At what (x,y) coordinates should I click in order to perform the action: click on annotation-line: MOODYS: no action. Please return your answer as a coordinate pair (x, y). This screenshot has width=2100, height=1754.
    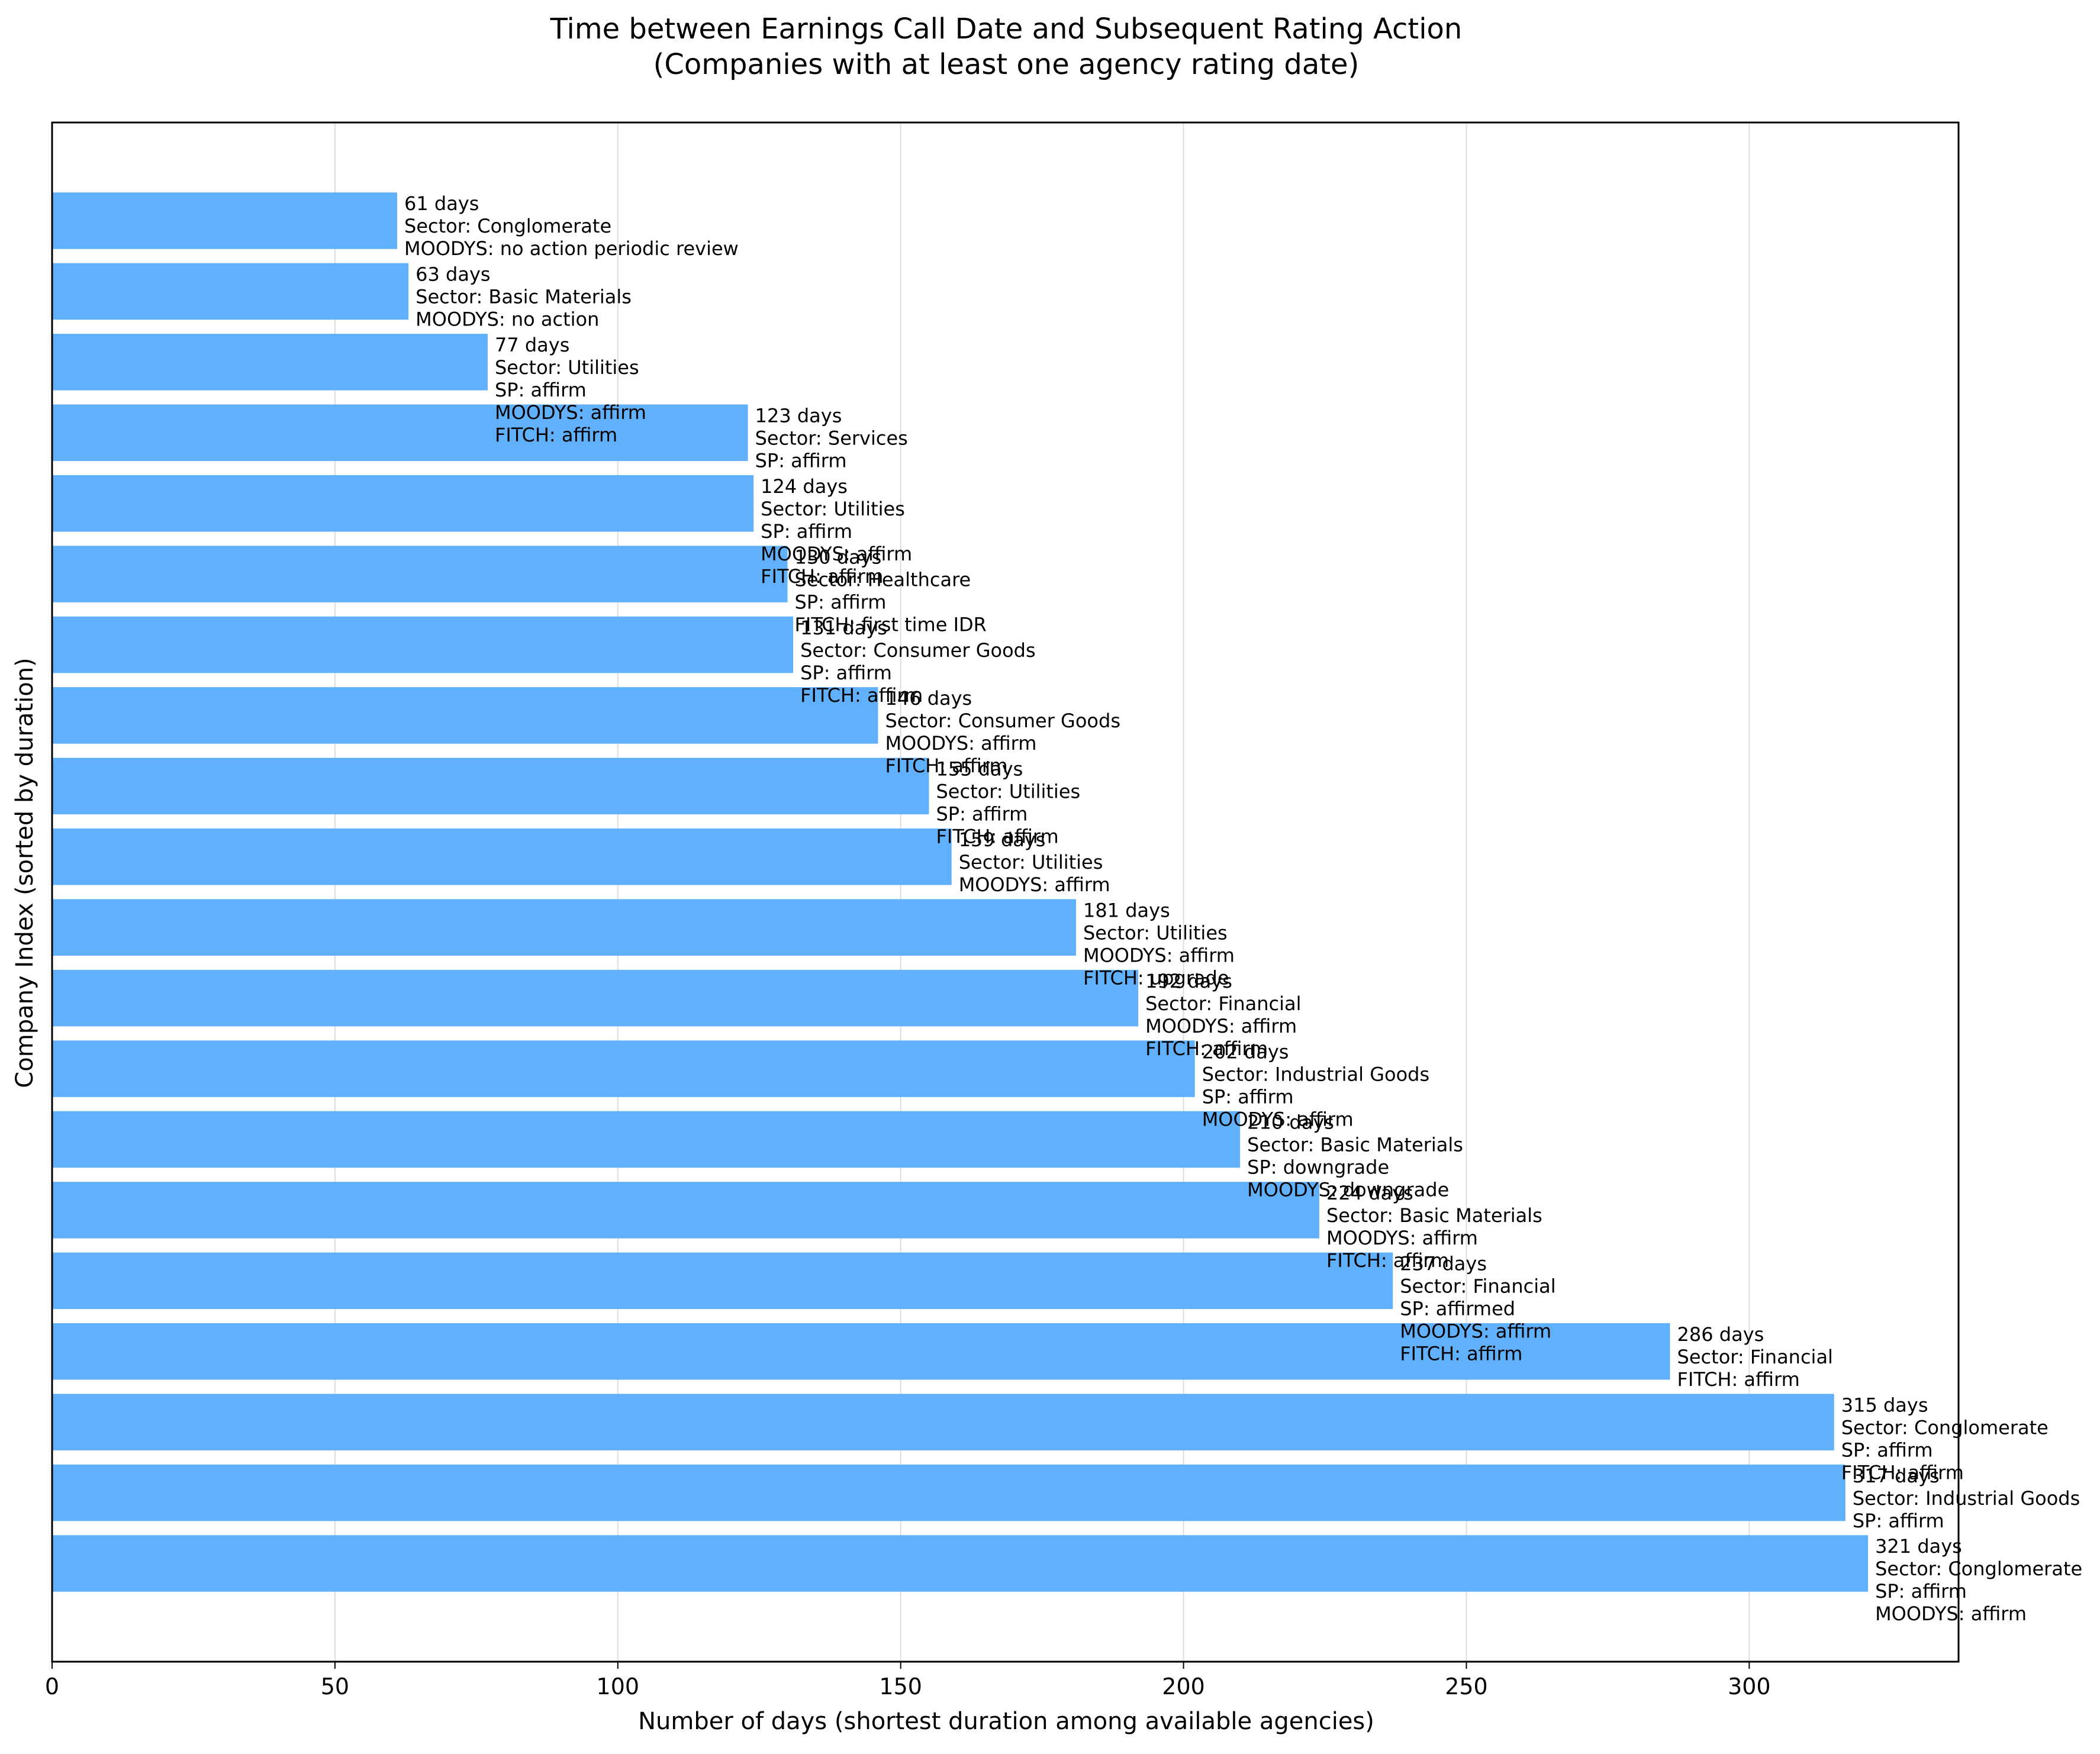
    Looking at the image, I should click on (507, 319).